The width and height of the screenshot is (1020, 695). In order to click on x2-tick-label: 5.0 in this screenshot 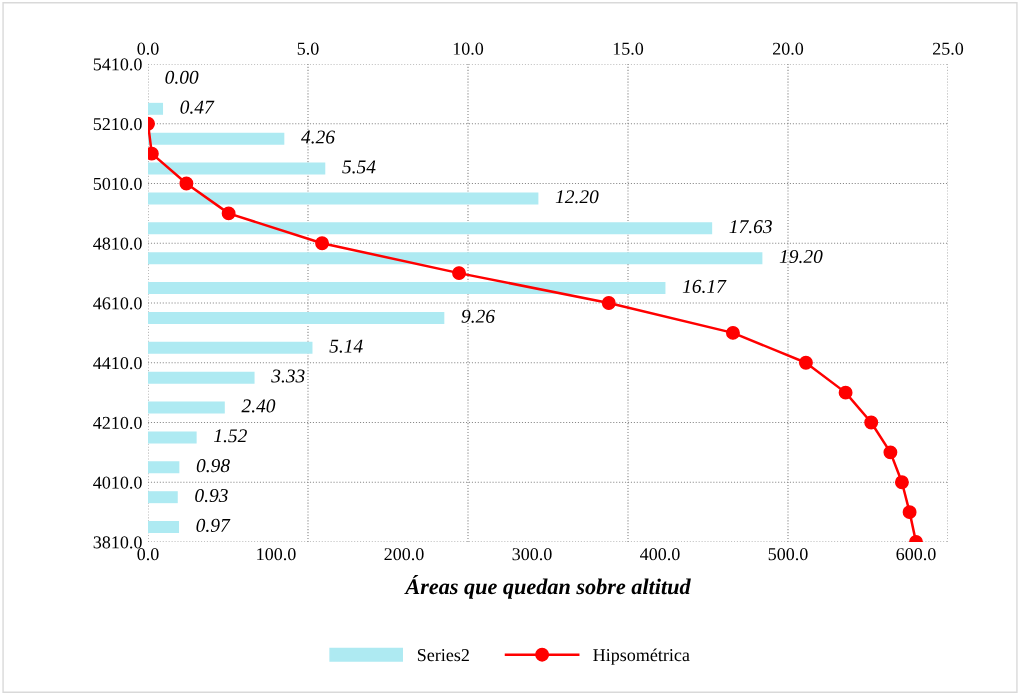, I will do `click(308, 48)`.